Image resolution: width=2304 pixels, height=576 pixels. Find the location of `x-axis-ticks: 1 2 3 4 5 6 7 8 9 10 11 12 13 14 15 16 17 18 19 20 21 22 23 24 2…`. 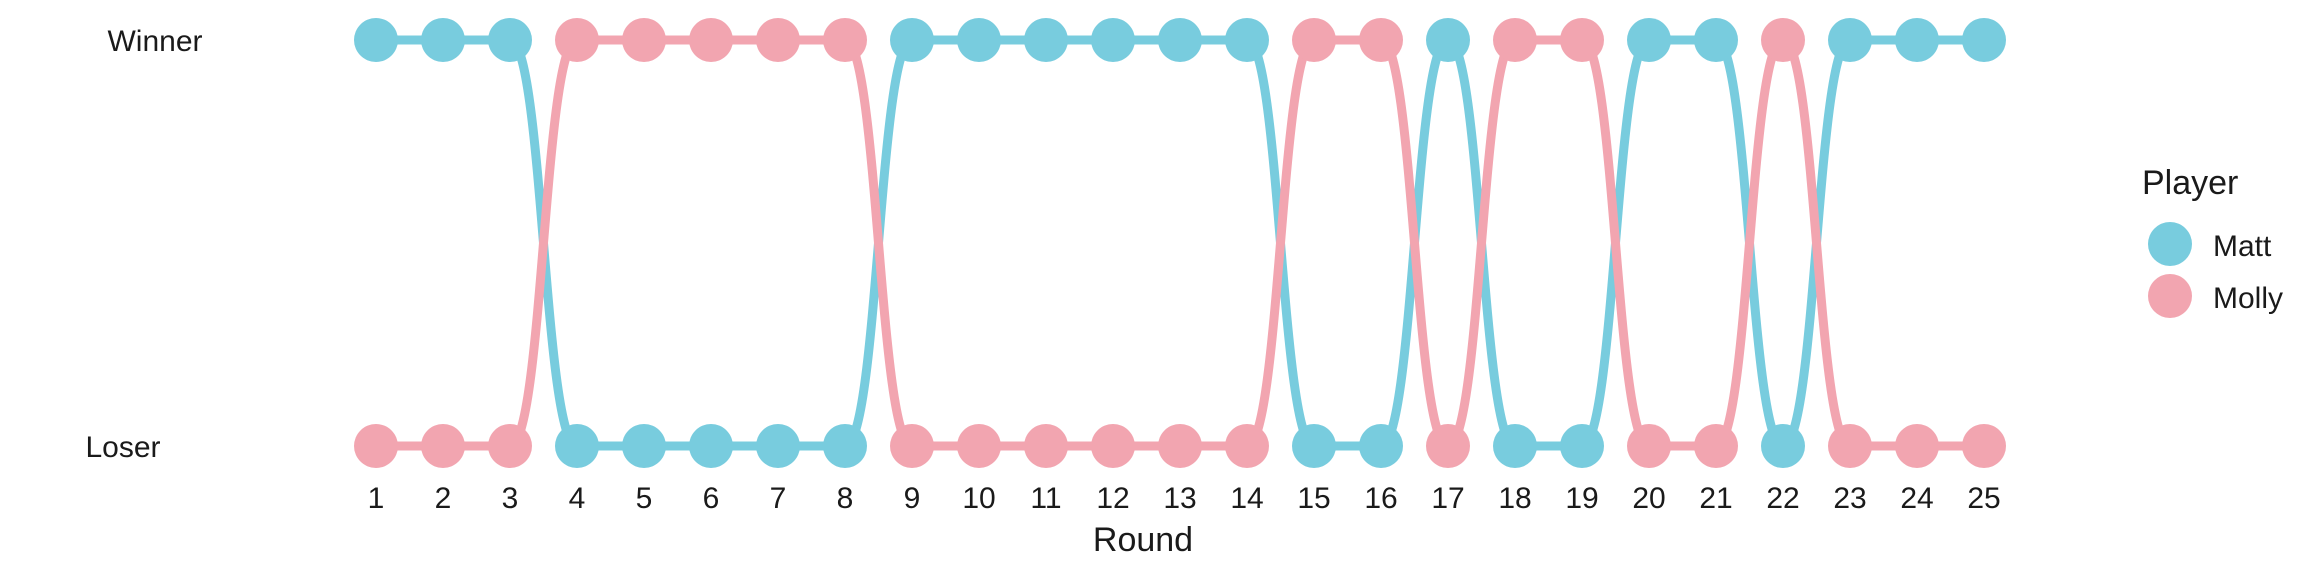

x-axis-ticks: 1 2 3 4 5 6 7 8 9 10 11 12 13 14 15 16 17 18 19 20 21 22 23 24 2… is located at coordinates (1184, 498).